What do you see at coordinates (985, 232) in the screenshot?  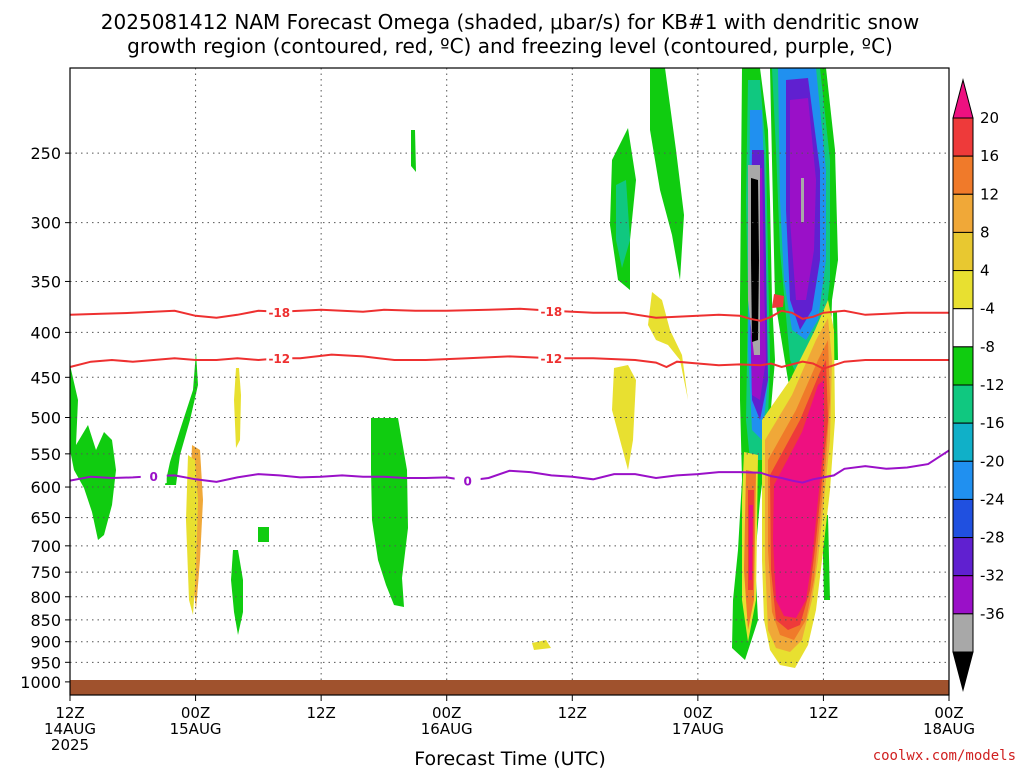 I see `colorbar-label: 8` at bounding box center [985, 232].